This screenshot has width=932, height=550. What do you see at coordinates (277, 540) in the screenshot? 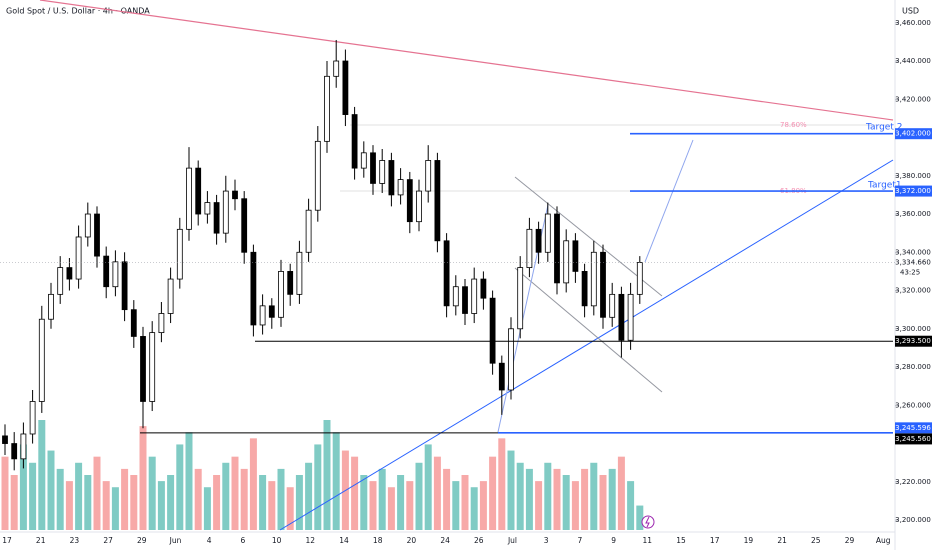
I see `x-tick-label: 10` at bounding box center [277, 540].